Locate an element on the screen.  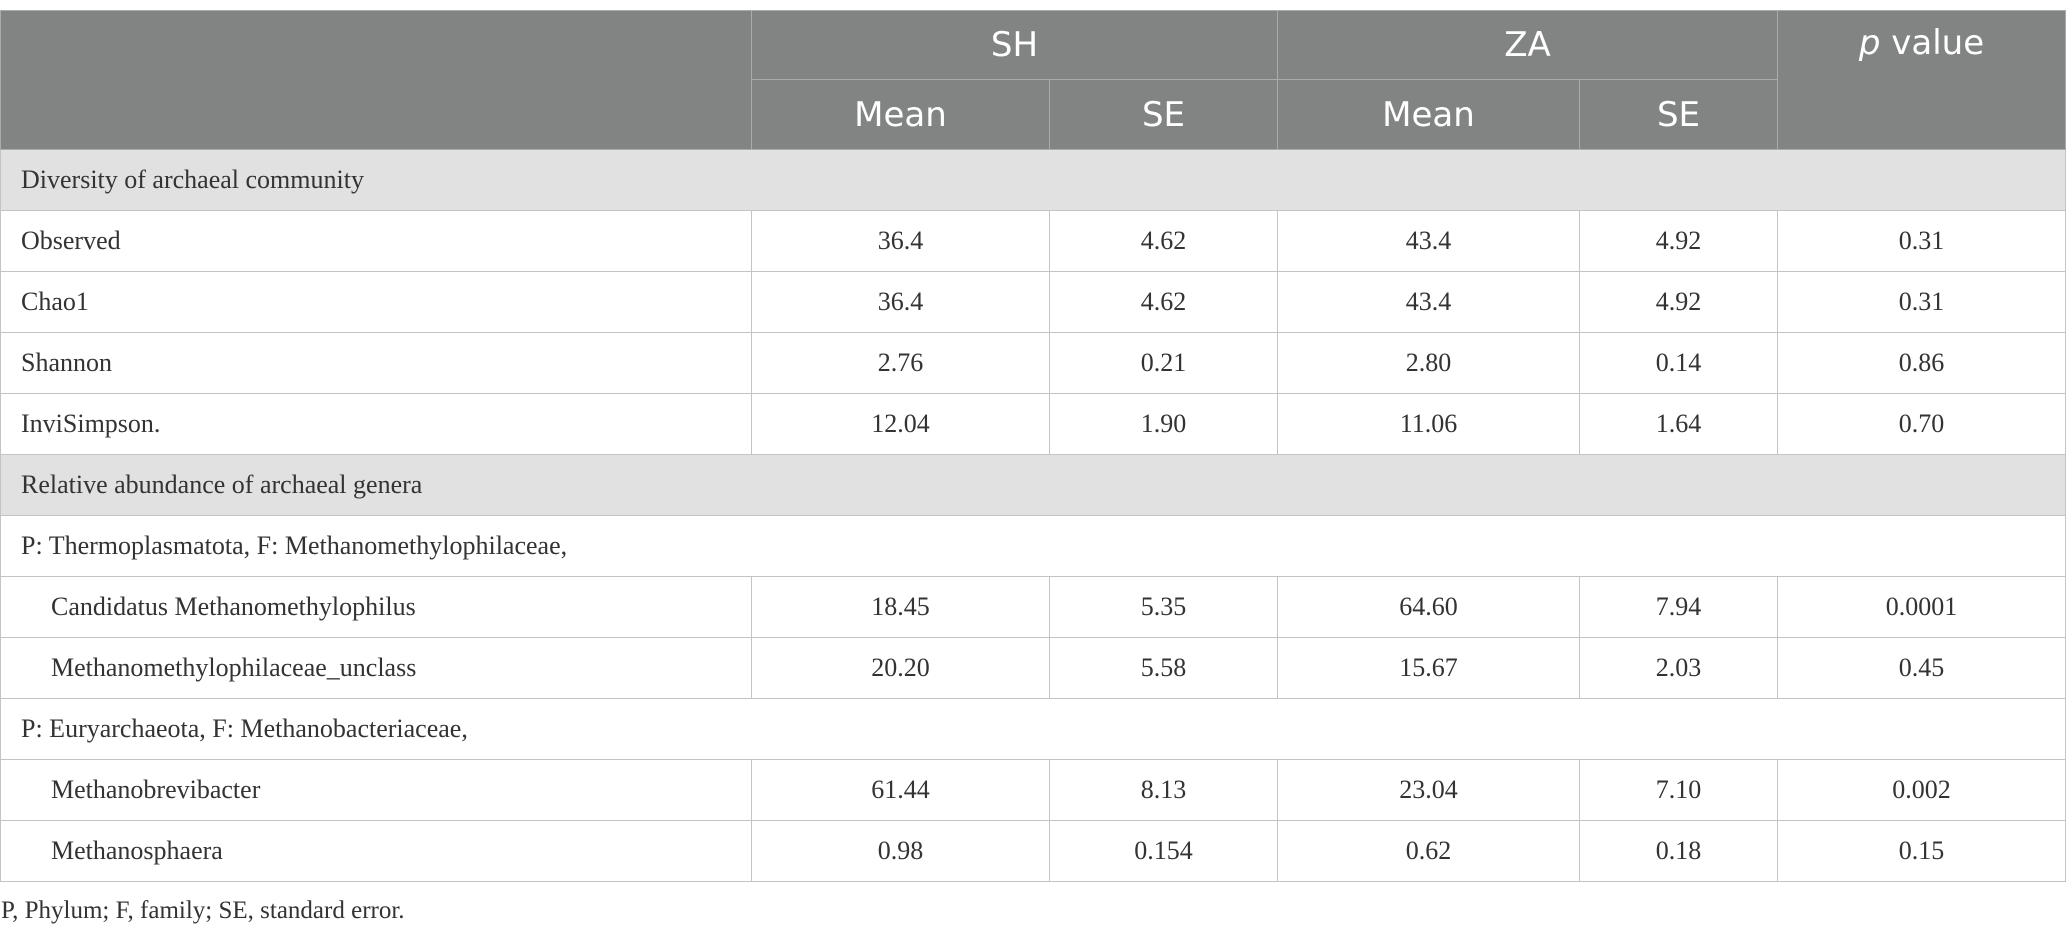
value-cell: 15.67 is located at coordinates (1428, 668).